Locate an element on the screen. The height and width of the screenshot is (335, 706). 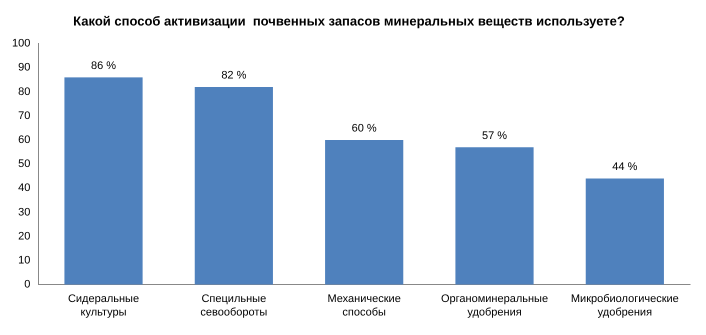
y-tick-label: 0 is located at coordinates (27, 284).